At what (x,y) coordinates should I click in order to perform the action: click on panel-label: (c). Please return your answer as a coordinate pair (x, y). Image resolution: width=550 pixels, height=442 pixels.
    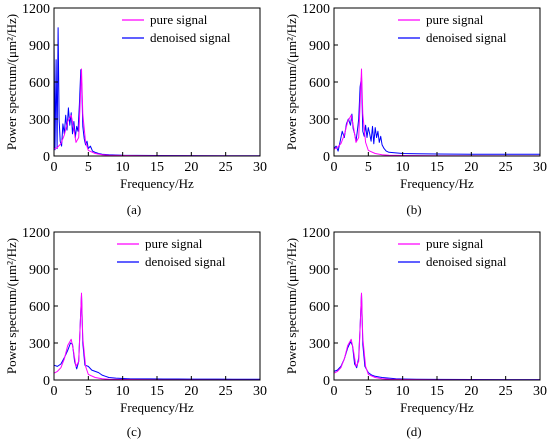
    Looking at the image, I should click on (134, 431).